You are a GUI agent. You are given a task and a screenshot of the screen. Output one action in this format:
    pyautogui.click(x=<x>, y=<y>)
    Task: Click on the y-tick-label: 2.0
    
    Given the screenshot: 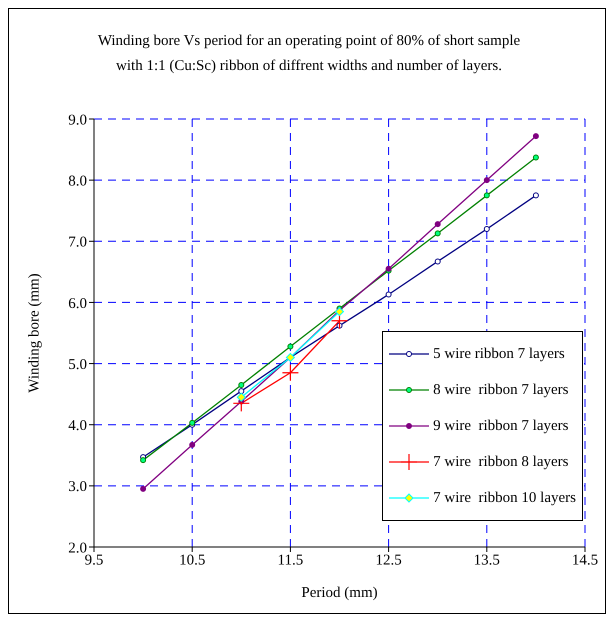 What is the action you would take?
    pyautogui.click(x=77, y=548)
    